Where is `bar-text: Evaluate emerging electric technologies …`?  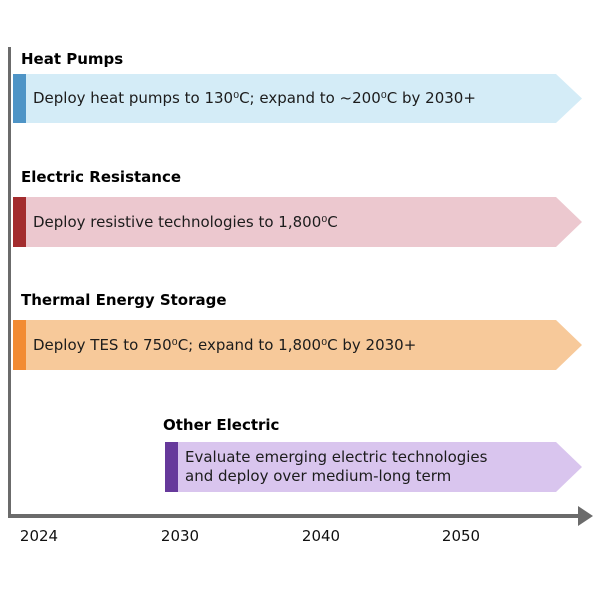 bar-text: Evaluate emerging electric technologies … is located at coordinates (336, 466).